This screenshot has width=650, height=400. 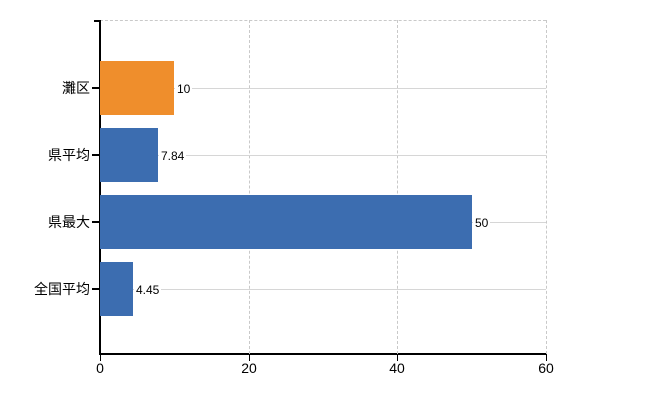 I want to click on bar-県最大, so click(x=286, y=222).